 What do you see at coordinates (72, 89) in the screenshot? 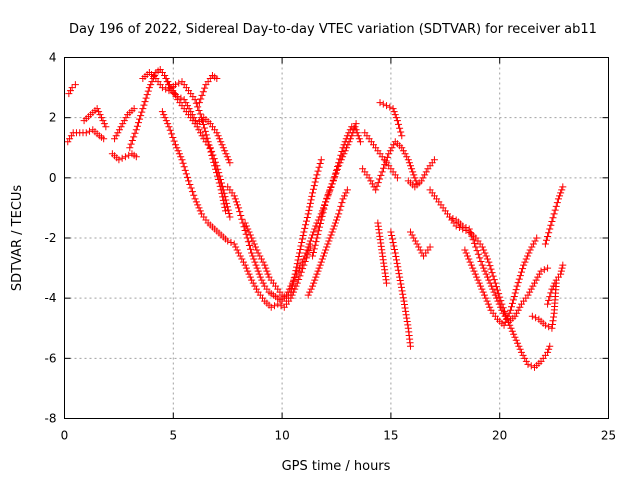
I see `series-track-b` at bounding box center [72, 89].